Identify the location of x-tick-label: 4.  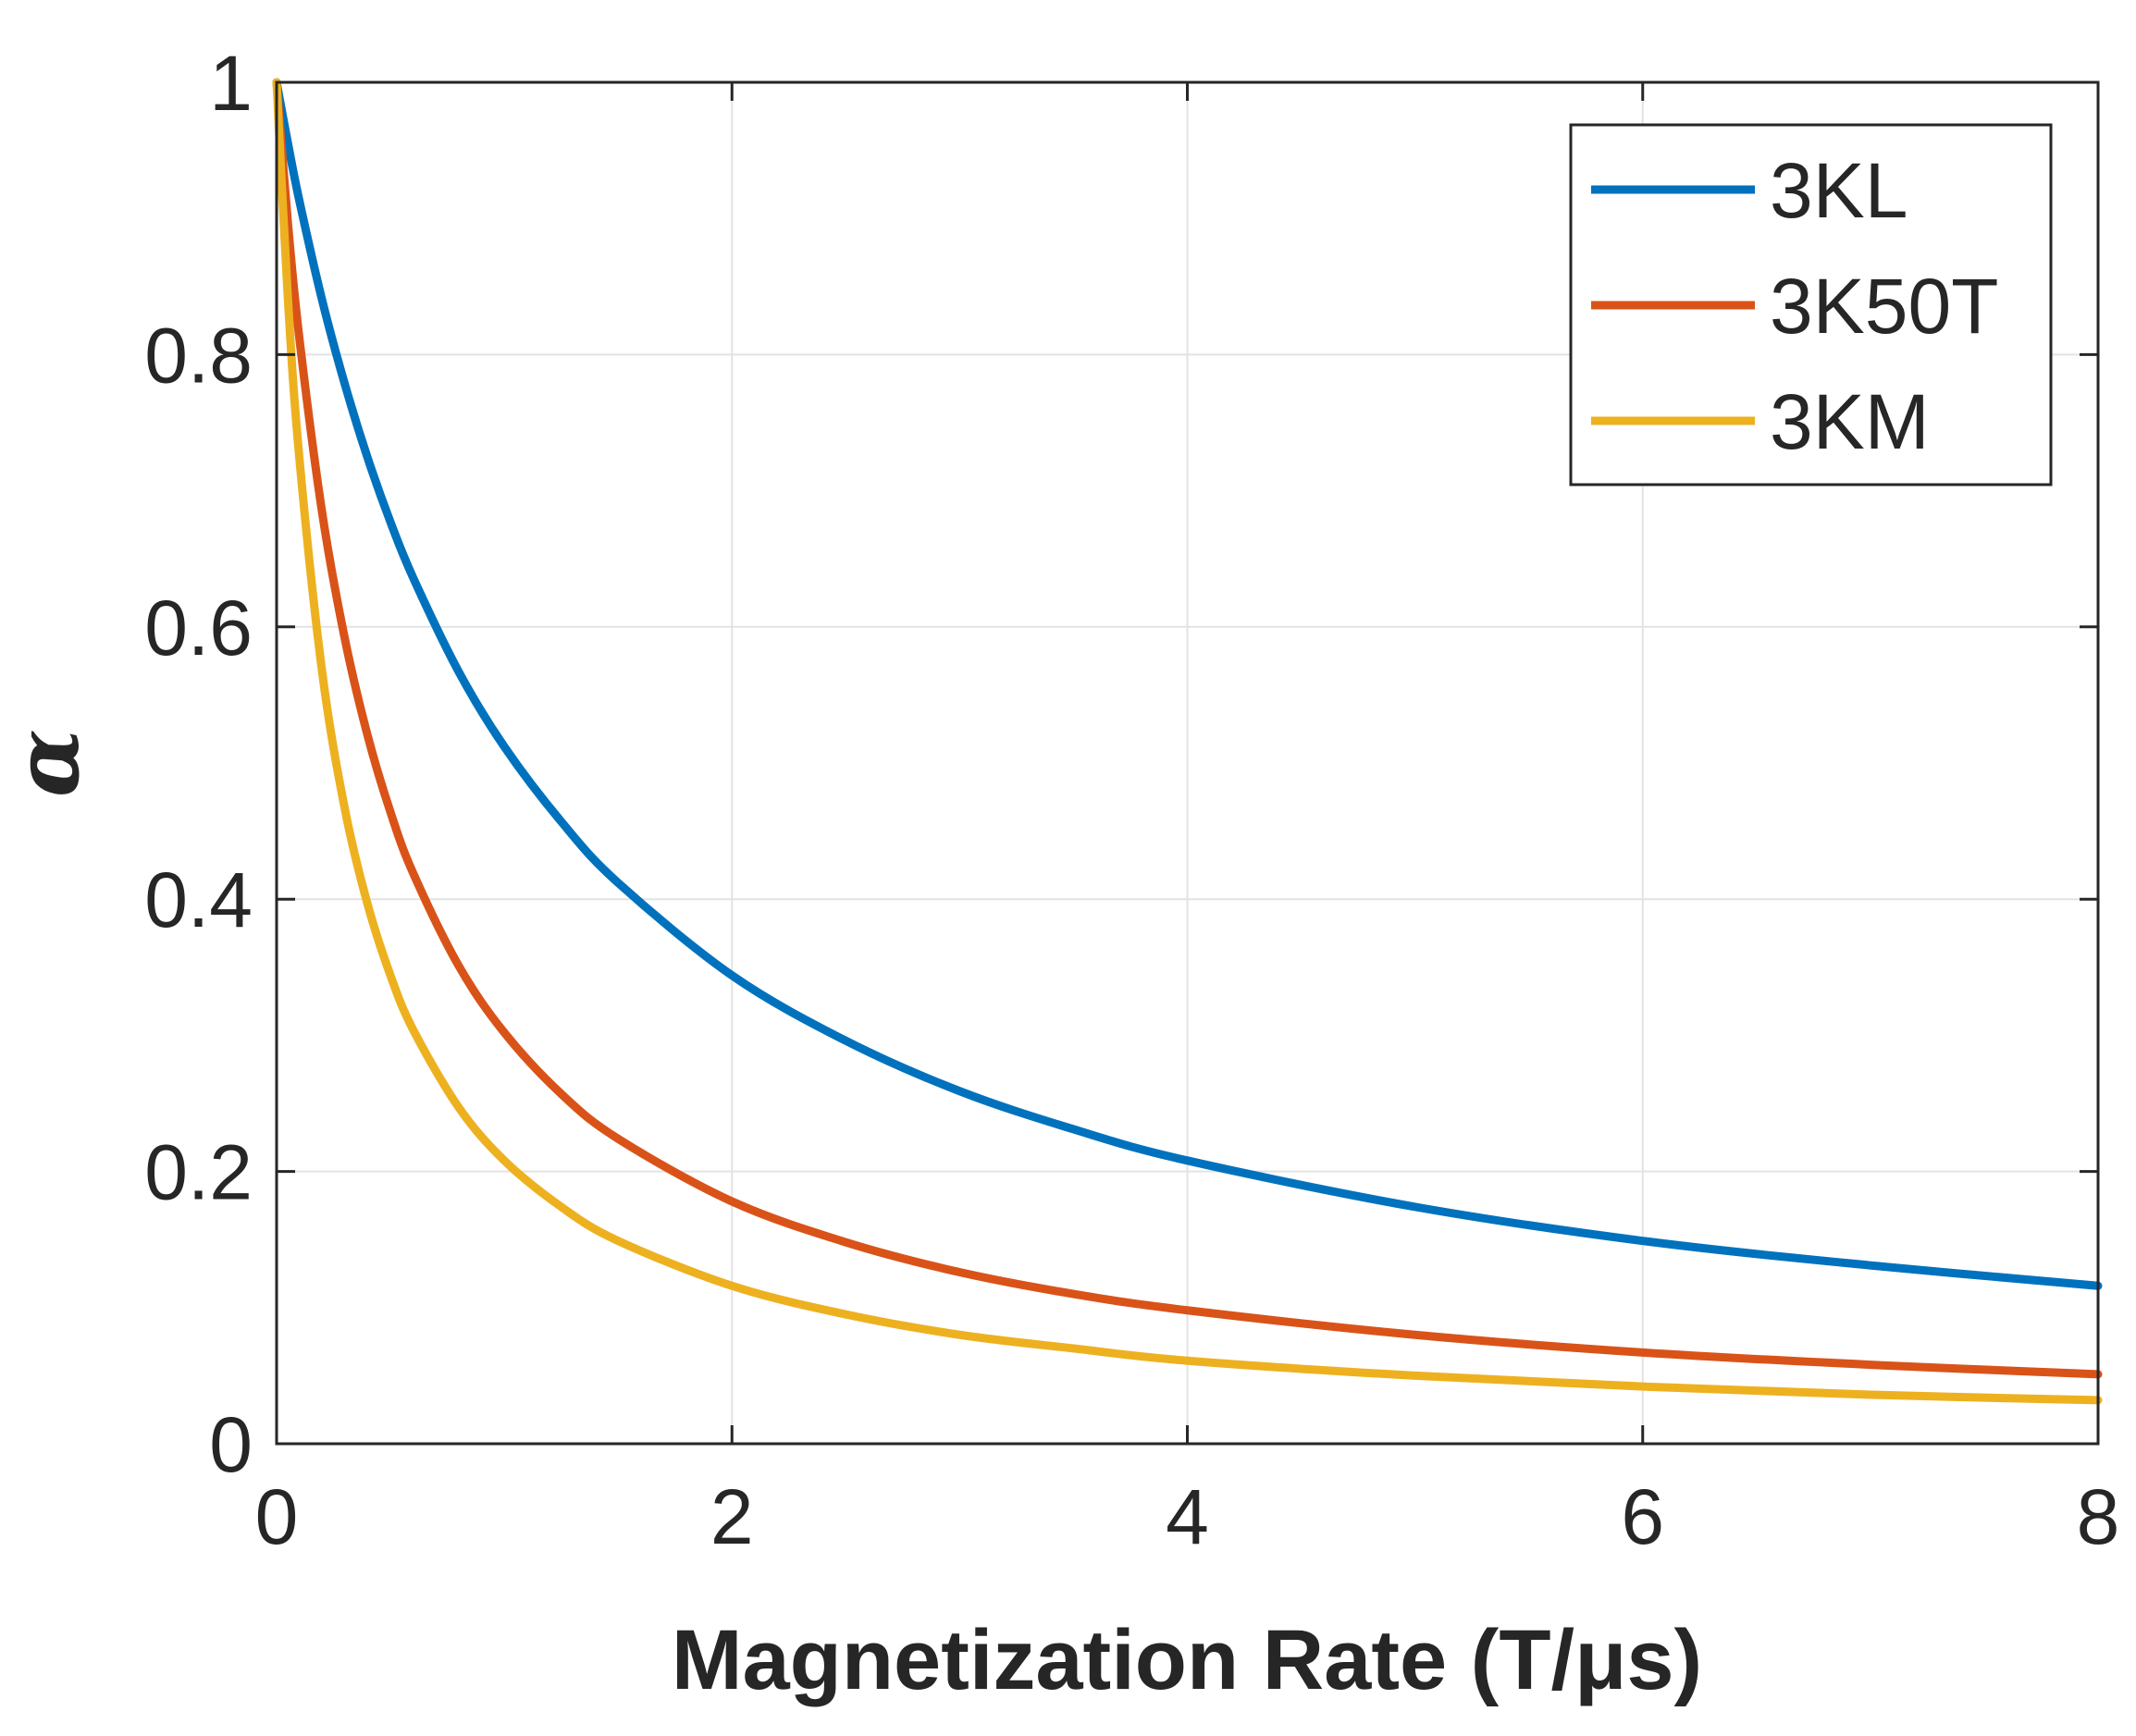
(1187, 1516).